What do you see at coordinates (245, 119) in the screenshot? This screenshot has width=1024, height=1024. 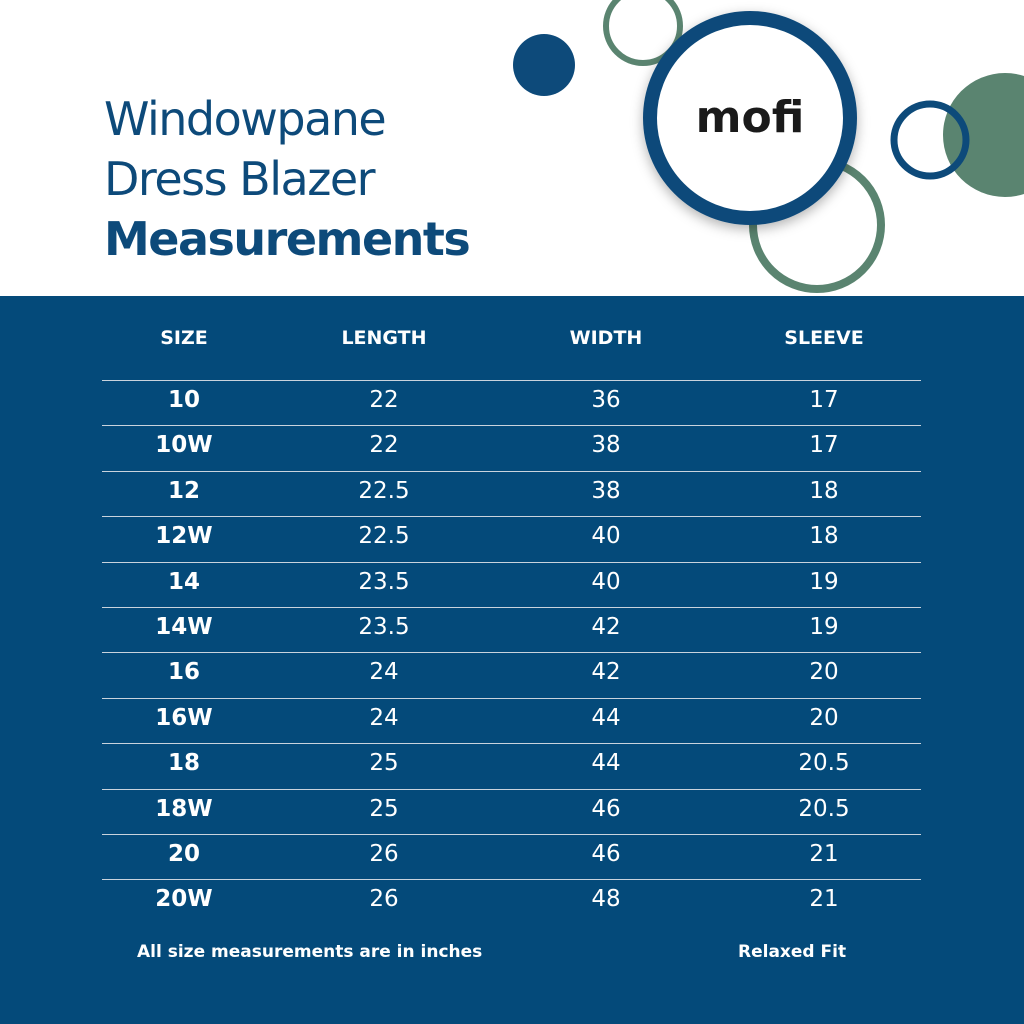 I see `title-line: Windowpane` at bounding box center [245, 119].